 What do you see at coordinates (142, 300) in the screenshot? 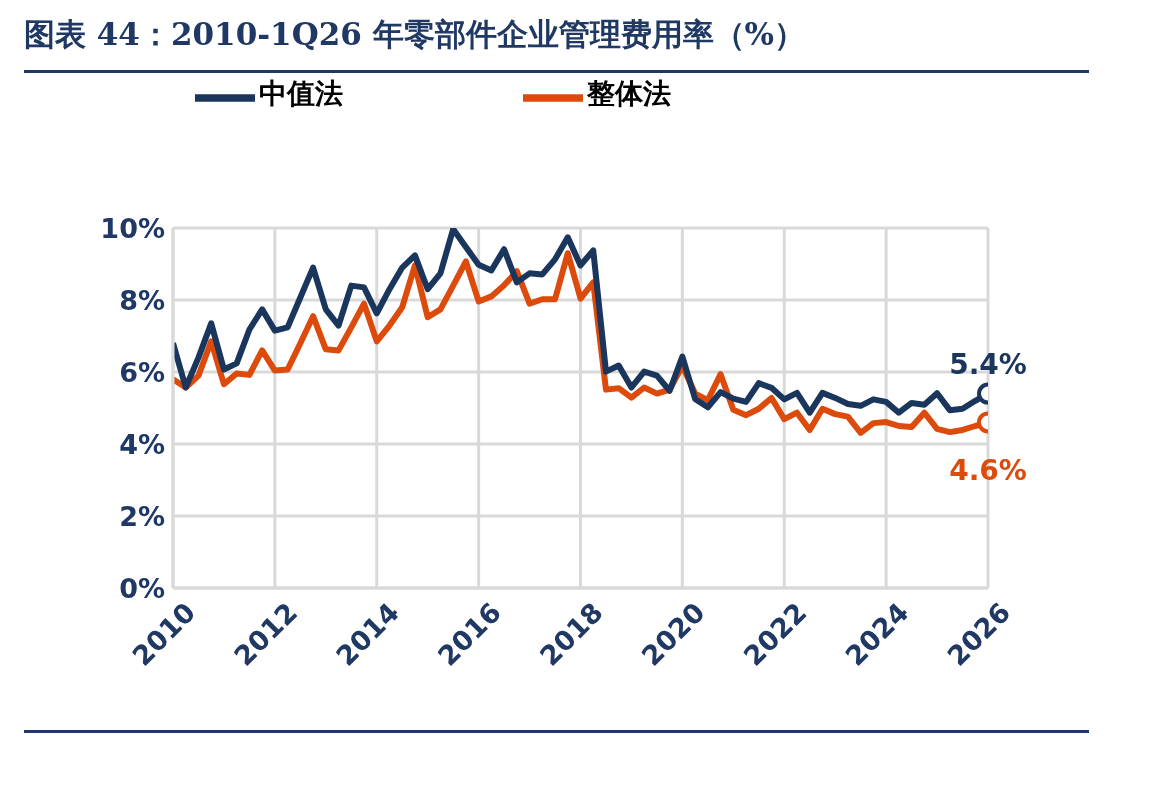
I see `y-tick-label: 8%` at bounding box center [142, 300].